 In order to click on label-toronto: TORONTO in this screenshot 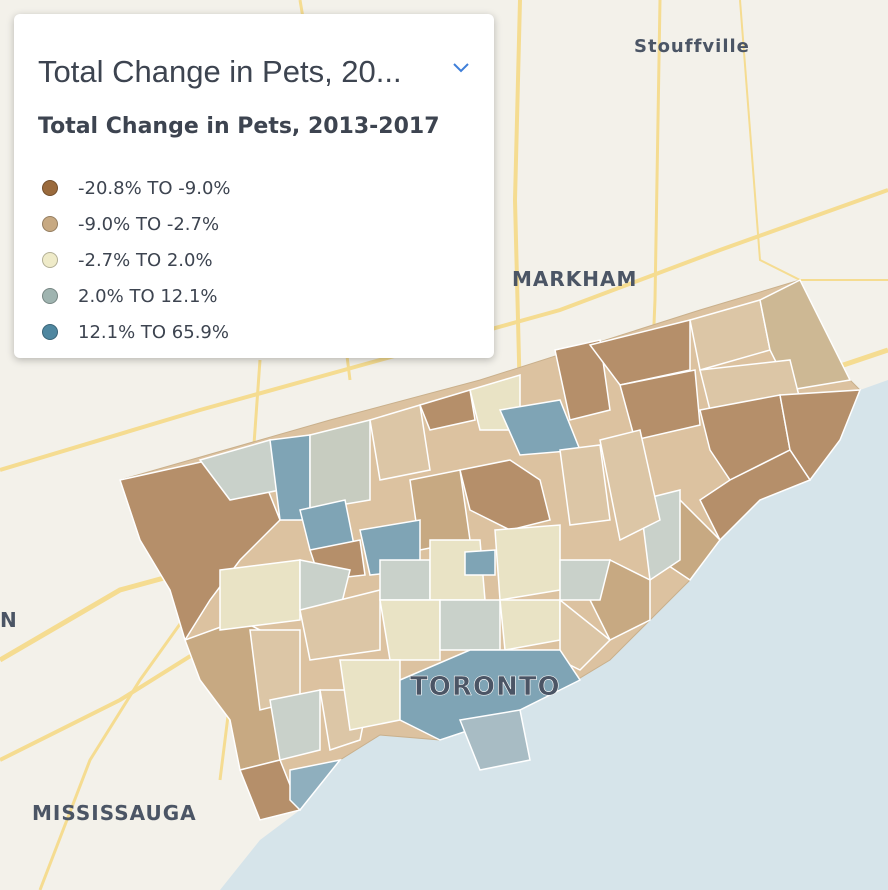, I will do `click(485, 687)`.